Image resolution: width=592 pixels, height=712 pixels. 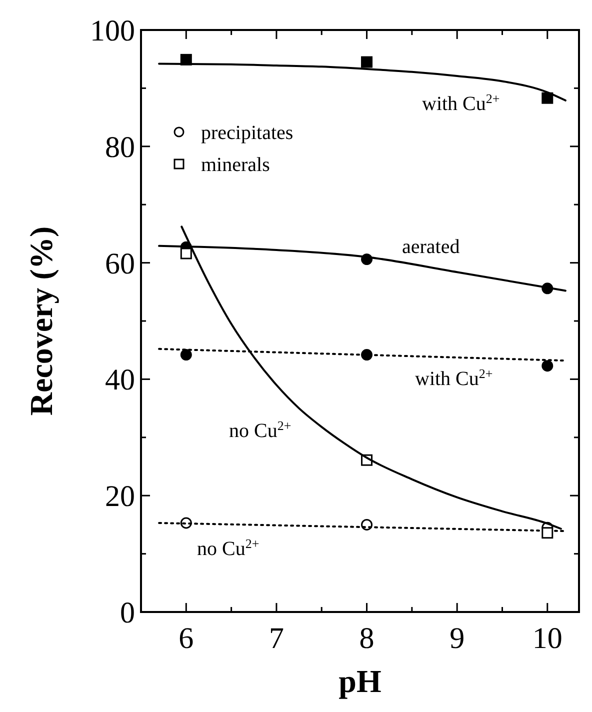 What do you see at coordinates (360, 681) in the screenshot?
I see `x-axis-title: pH` at bounding box center [360, 681].